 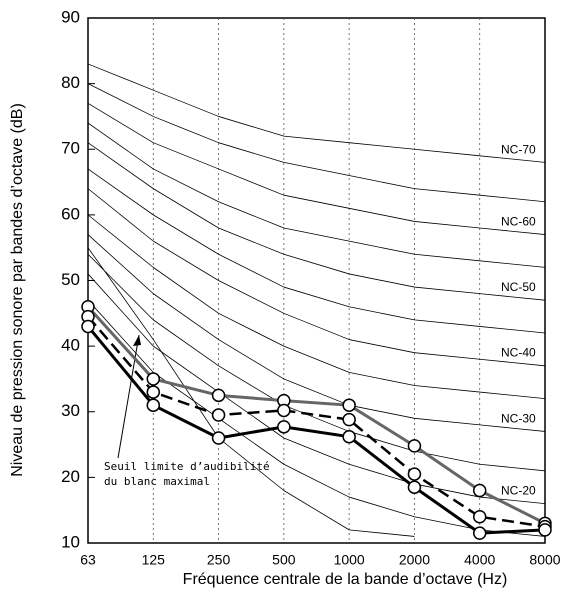 I want to click on annotation-arrow, so click(x=128, y=396).